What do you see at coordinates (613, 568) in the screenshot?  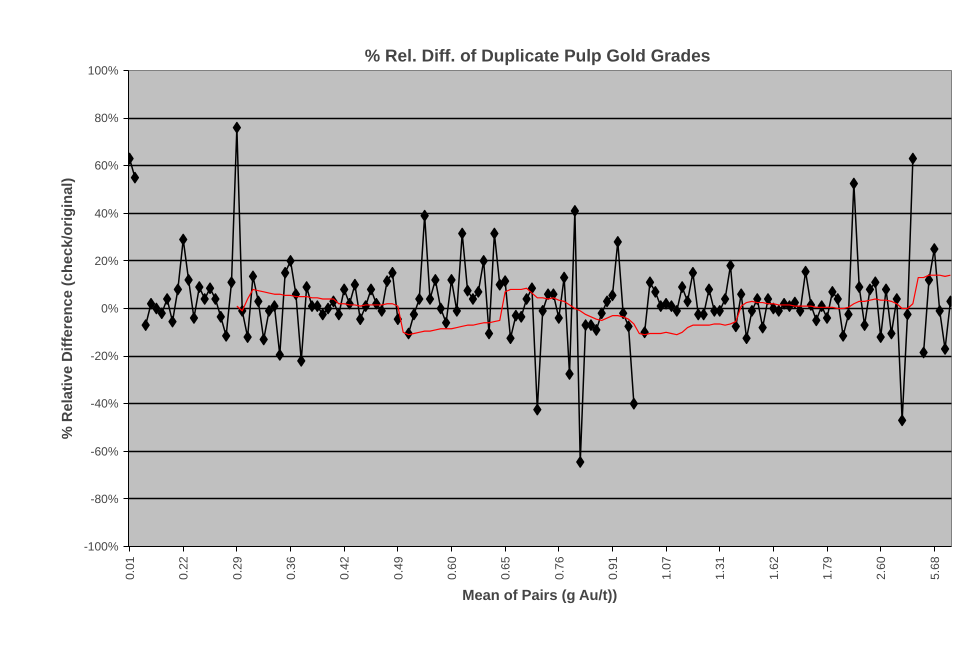 I see `x-tick-label: 0.91` at bounding box center [613, 568].